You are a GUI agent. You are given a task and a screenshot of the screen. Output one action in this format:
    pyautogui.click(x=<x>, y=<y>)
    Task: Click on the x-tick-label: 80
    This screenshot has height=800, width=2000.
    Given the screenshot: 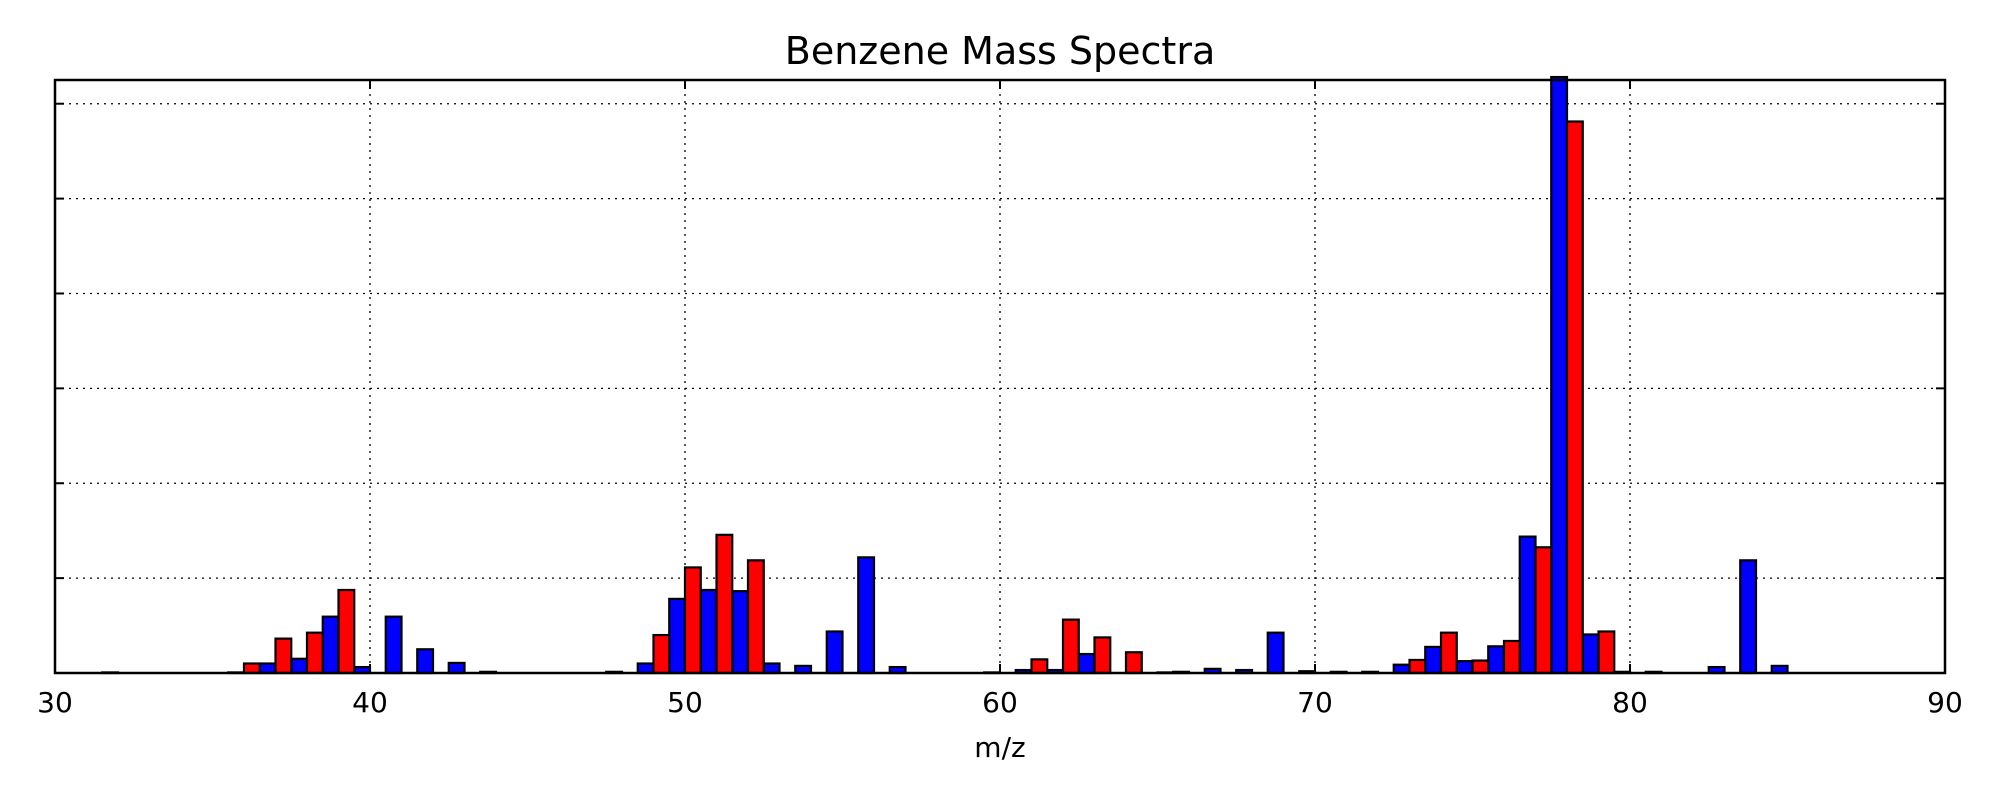 What is the action you would take?
    pyautogui.click(x=1630, y=702)
    